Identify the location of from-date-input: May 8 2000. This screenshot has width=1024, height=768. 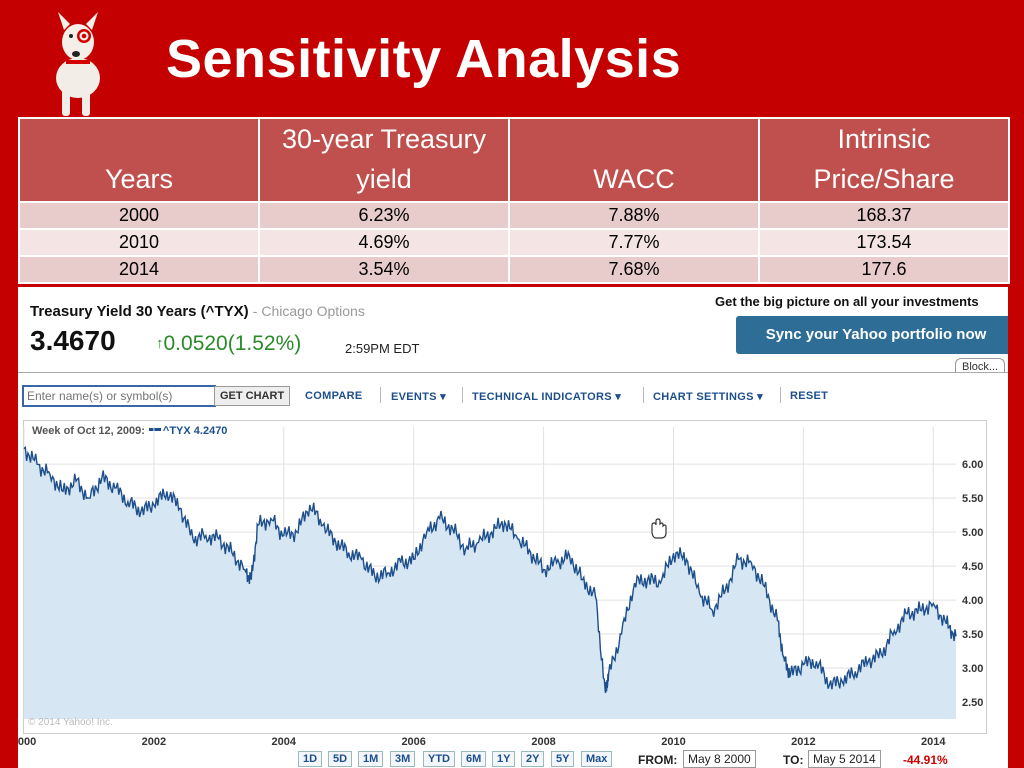
(719, 759).